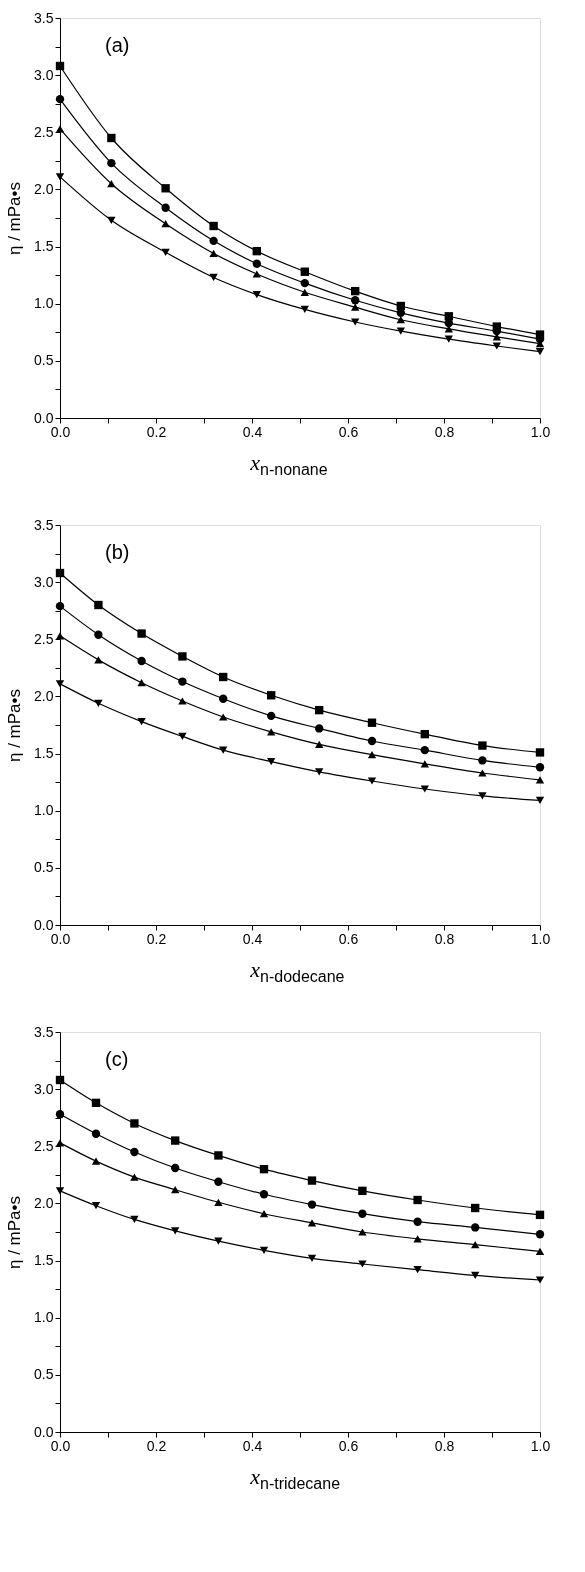 The width and height of the screenshot is (585, 1572). Describe the element at coordinates (117, 45) in the screenshot. I see `annotation: (a)` at that location.